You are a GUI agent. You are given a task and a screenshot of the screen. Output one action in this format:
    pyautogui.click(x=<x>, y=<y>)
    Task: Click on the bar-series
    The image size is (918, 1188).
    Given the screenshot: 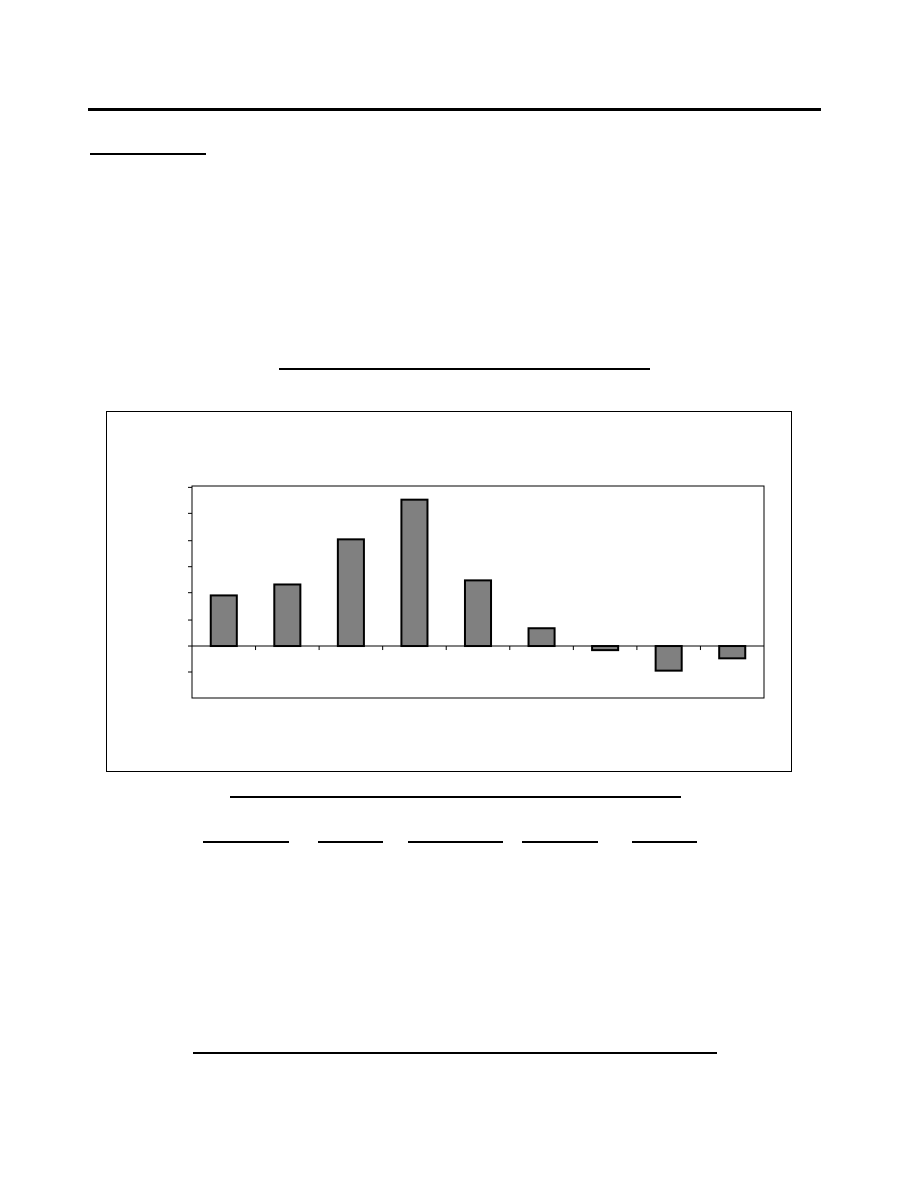 What is the action you would take?
    pyautogui.click(x=478, y=585)
    